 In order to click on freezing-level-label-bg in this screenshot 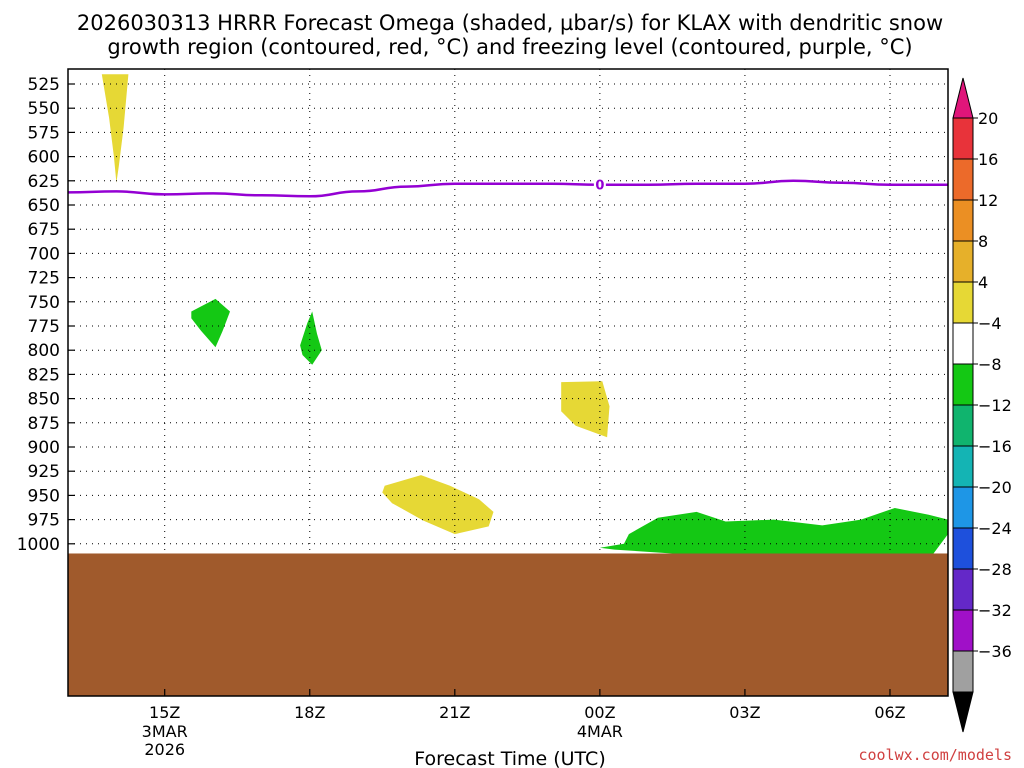, I will do `click(599, 183)`.